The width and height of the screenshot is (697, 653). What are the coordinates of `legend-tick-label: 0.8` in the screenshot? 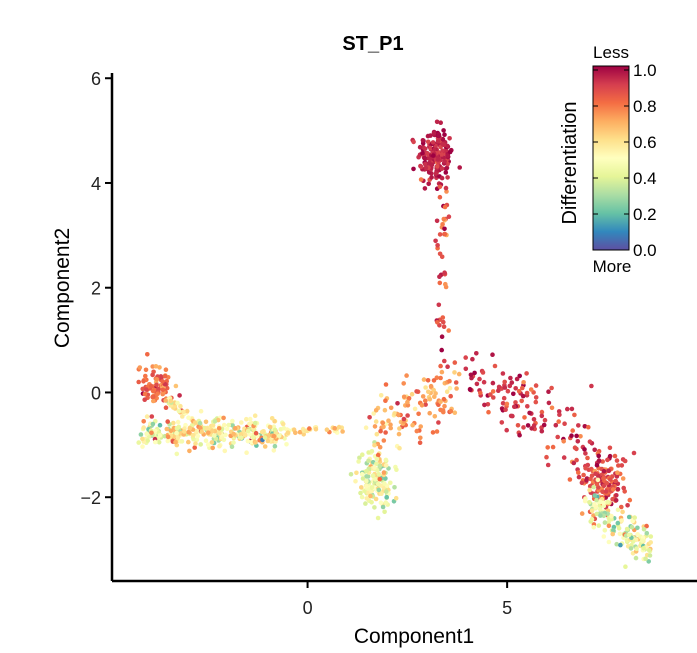 It's located at (645, 106).